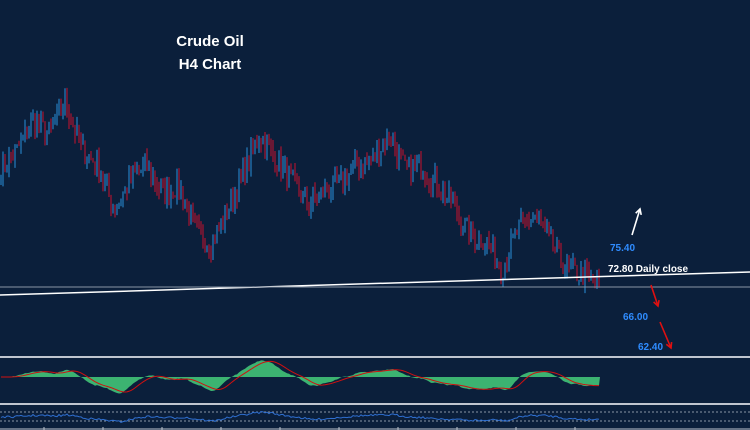 This screenshot has width=750, height=430. What do you see at coordinates (651, 347) in the screenshot?
I see `level-label-62: 62.40` at bounding box center [651, 347].